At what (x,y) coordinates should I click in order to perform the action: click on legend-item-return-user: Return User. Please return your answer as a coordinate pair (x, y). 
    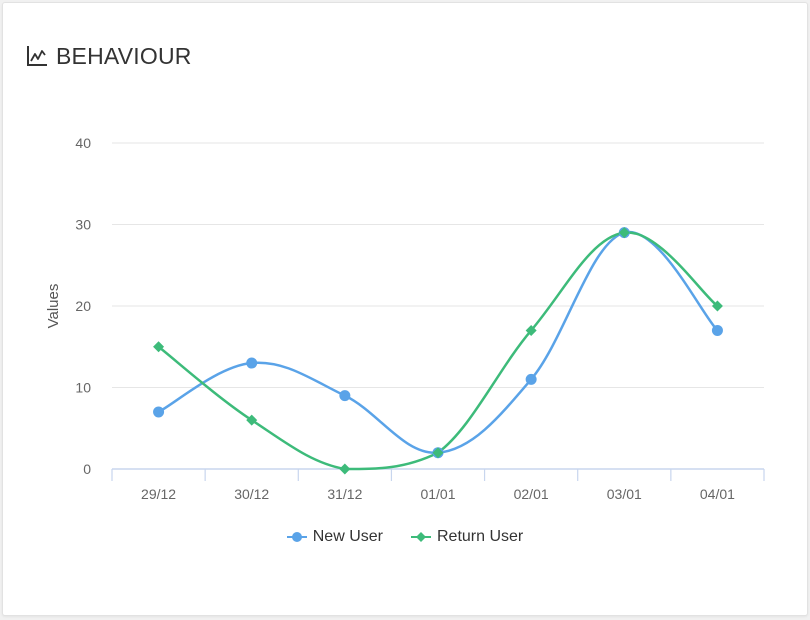
    Looking at the image, I should click on (467, 537).